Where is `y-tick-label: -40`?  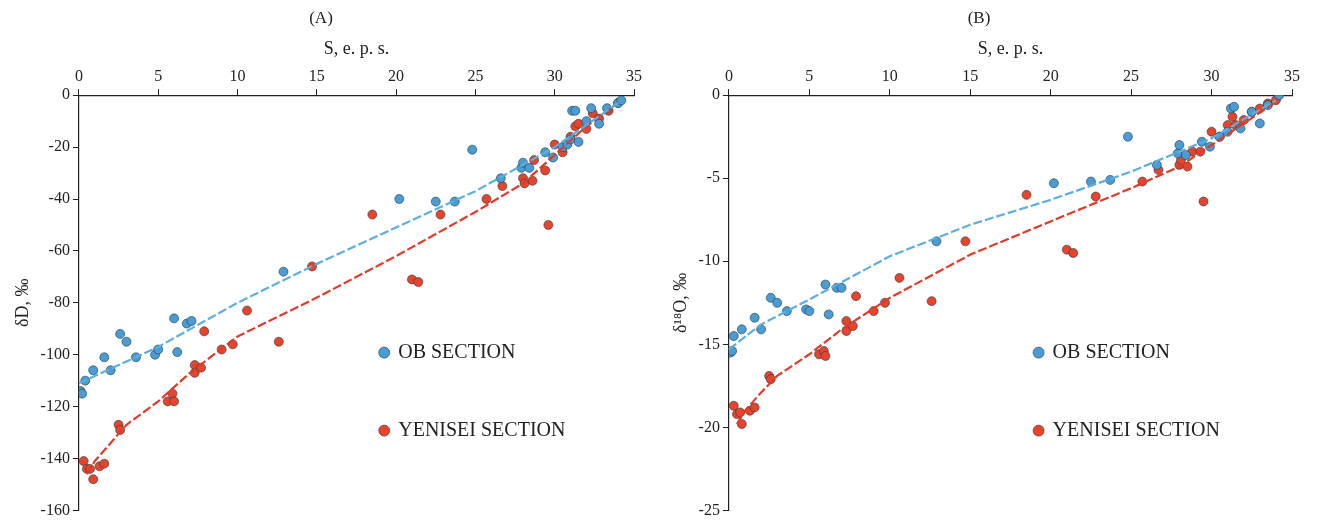 y-tick-label: -40 is located at coordinates (59, 198).